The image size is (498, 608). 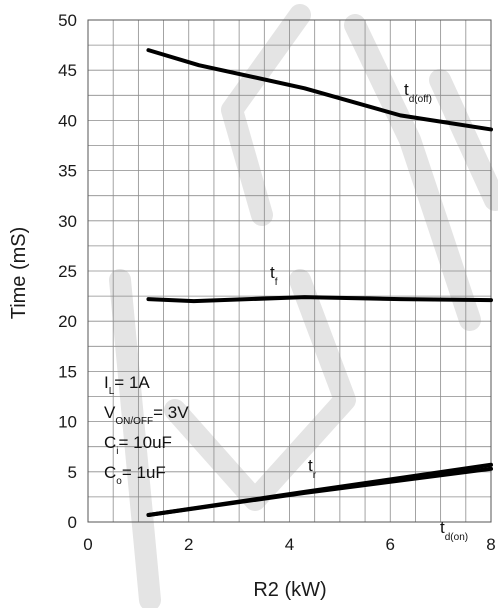 I want to click on x-tick-label: 4, so click(x=289, y=544).